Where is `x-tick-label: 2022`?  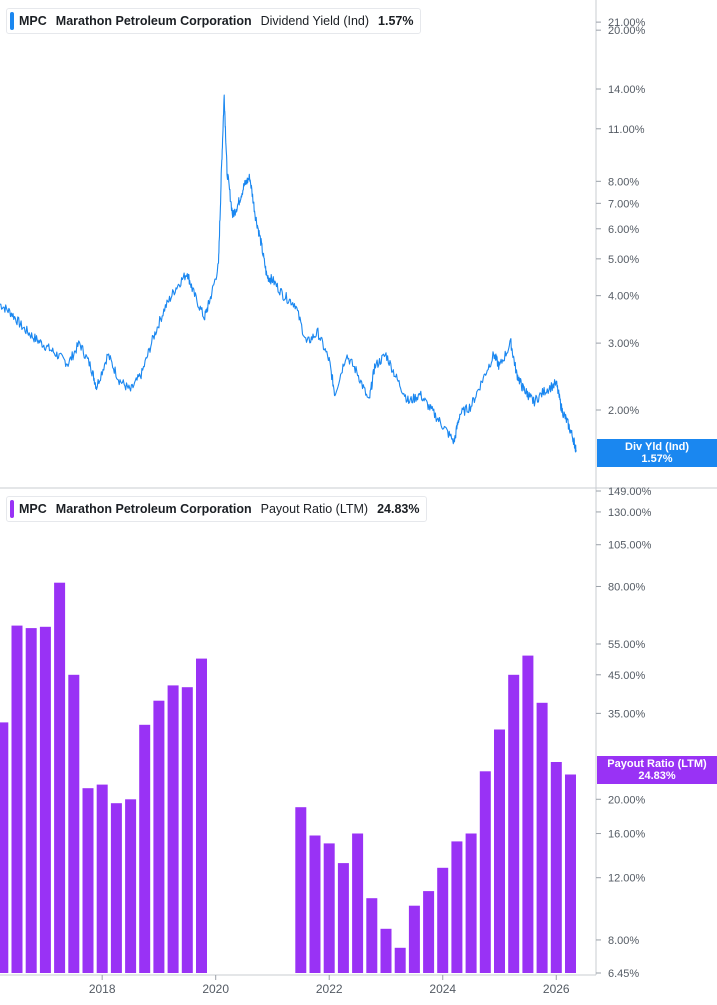
x-tick-label: 2022 is located at coordinates (329, 989).